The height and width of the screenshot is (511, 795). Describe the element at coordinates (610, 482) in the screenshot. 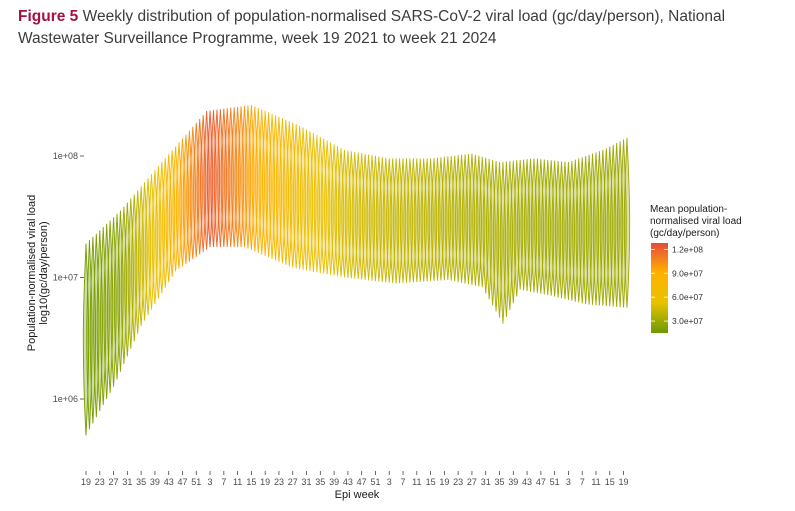

I see `x-tick-label-38: 15` at that location.